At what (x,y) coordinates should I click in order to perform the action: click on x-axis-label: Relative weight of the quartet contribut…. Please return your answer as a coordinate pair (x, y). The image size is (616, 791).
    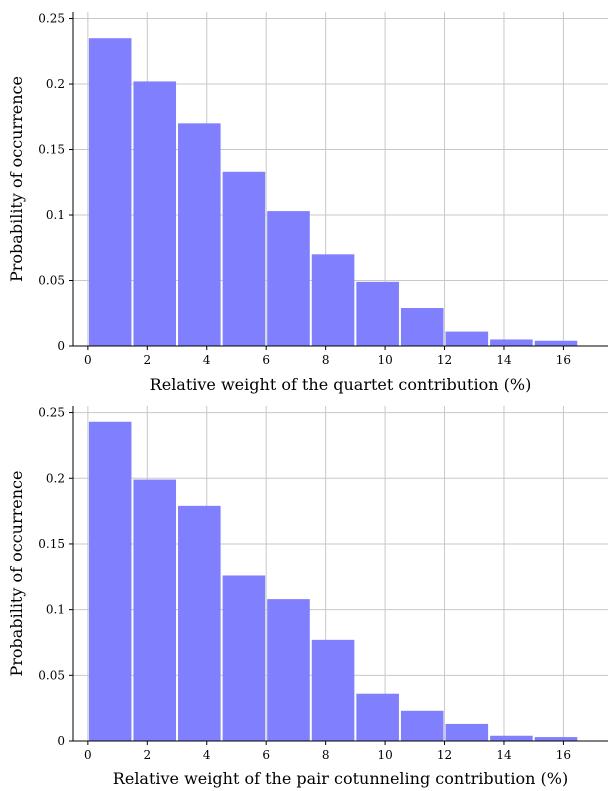
    Looking at the image, I should click on (341, 384).